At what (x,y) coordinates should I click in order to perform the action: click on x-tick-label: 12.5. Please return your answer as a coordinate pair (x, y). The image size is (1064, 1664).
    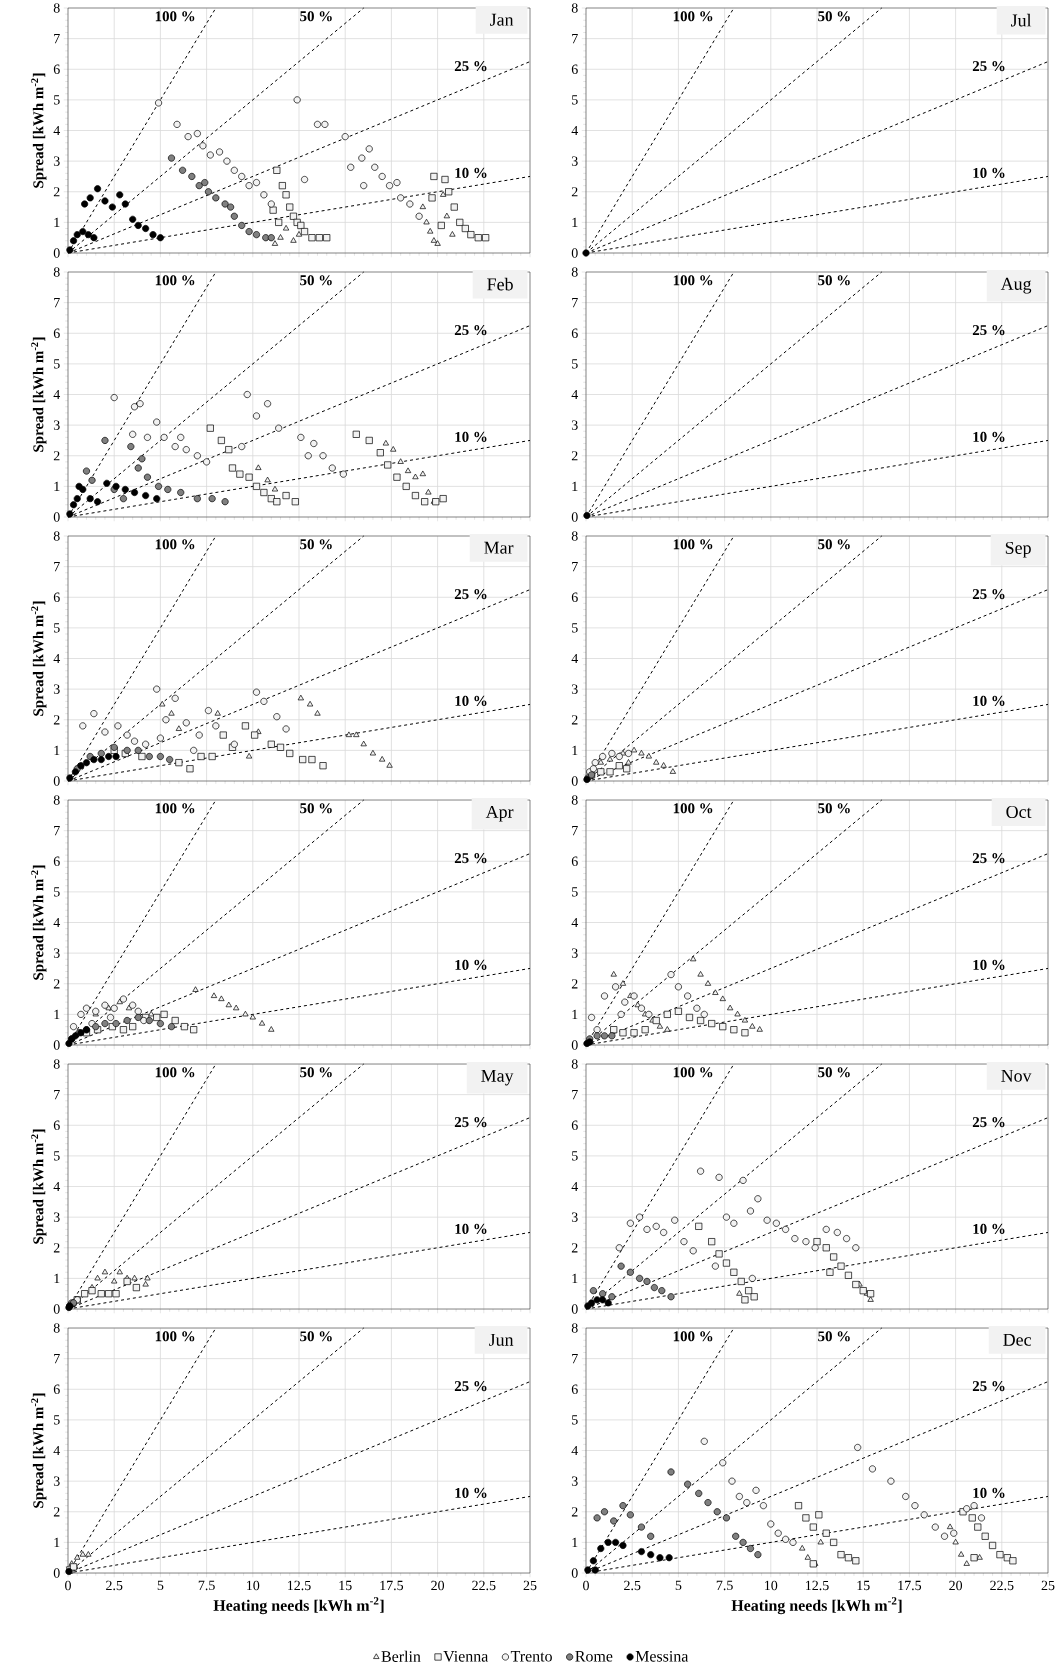
    Looking at the image, I should click on (299, 1585).